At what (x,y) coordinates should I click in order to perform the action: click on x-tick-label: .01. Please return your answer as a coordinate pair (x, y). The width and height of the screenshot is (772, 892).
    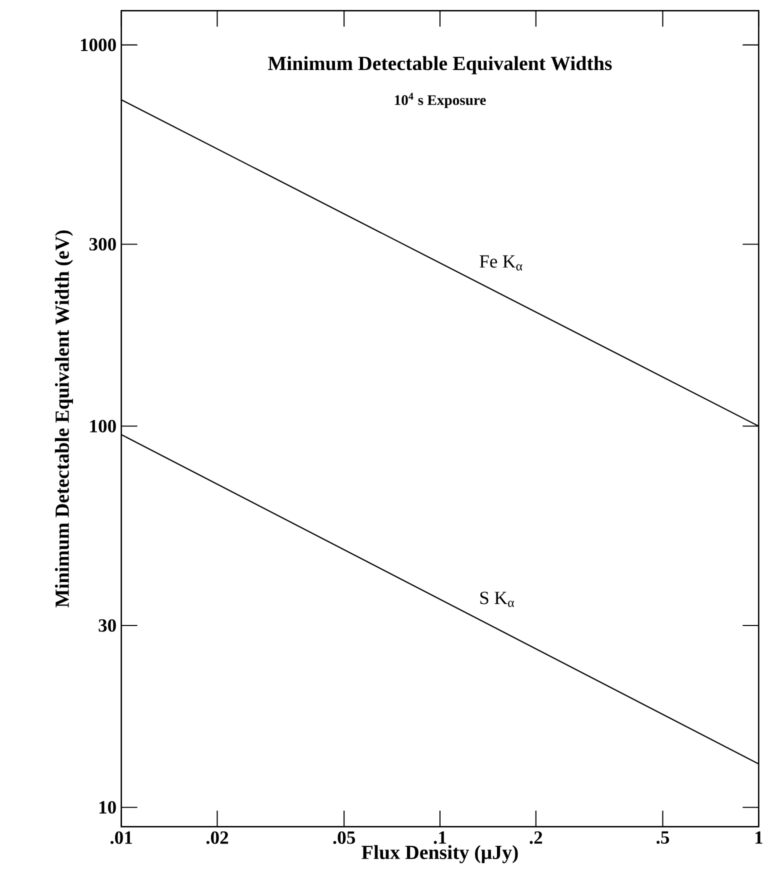
    Looking at the image, I should click on (121, 837).